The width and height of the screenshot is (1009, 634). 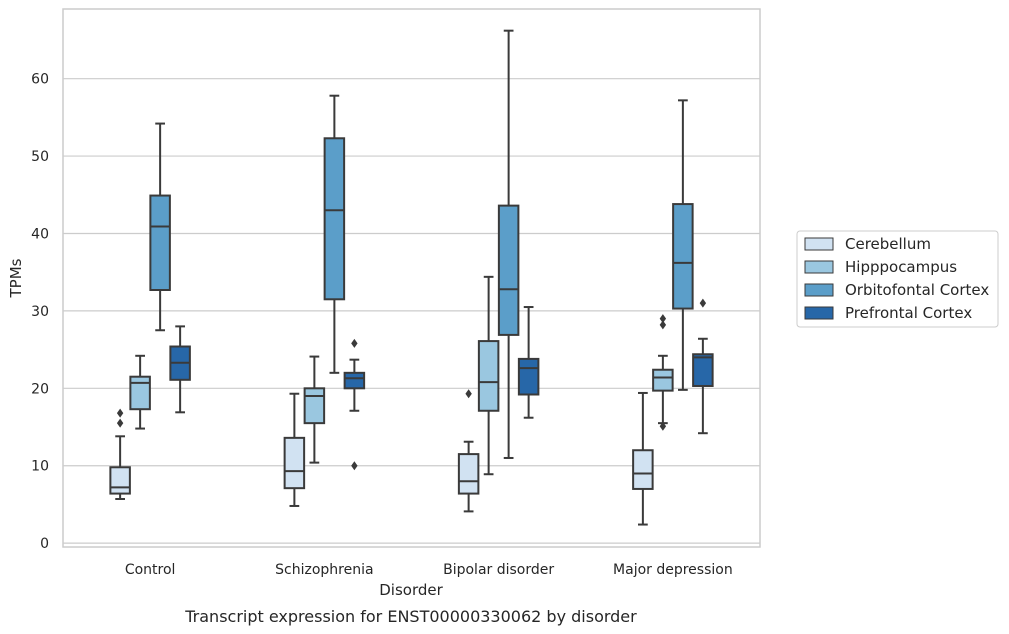 What do you see at coordinates (901, 267) in the screenshot?
I see `legend-label: Hipppocampus` at bounding box center [901, 267].